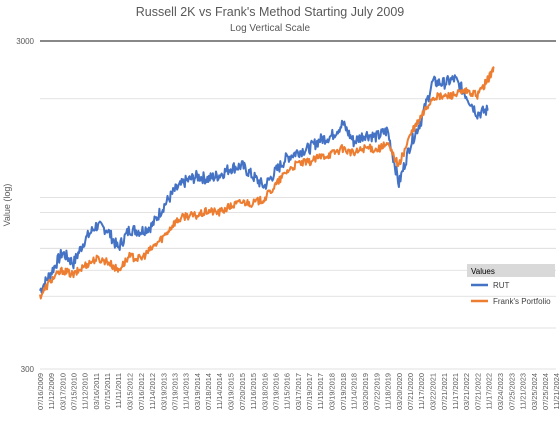 The image size is (560, 421). Describe the element at coordinates (522, 391) in the screenshot. I see `x-tick-label: 11/21/2023` at that location.